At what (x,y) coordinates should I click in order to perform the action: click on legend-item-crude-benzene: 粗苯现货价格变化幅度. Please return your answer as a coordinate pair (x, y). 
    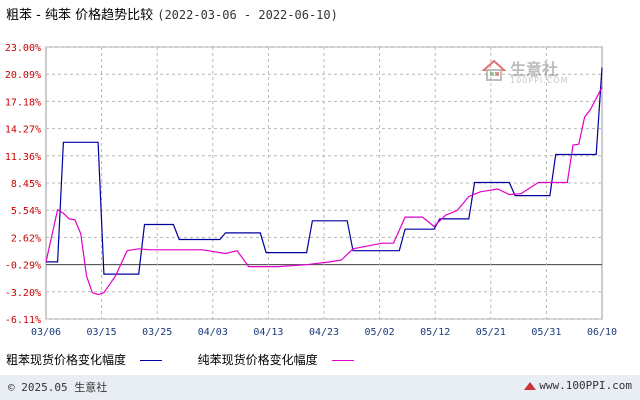
    Looking at the image, I should click on (84, 359).